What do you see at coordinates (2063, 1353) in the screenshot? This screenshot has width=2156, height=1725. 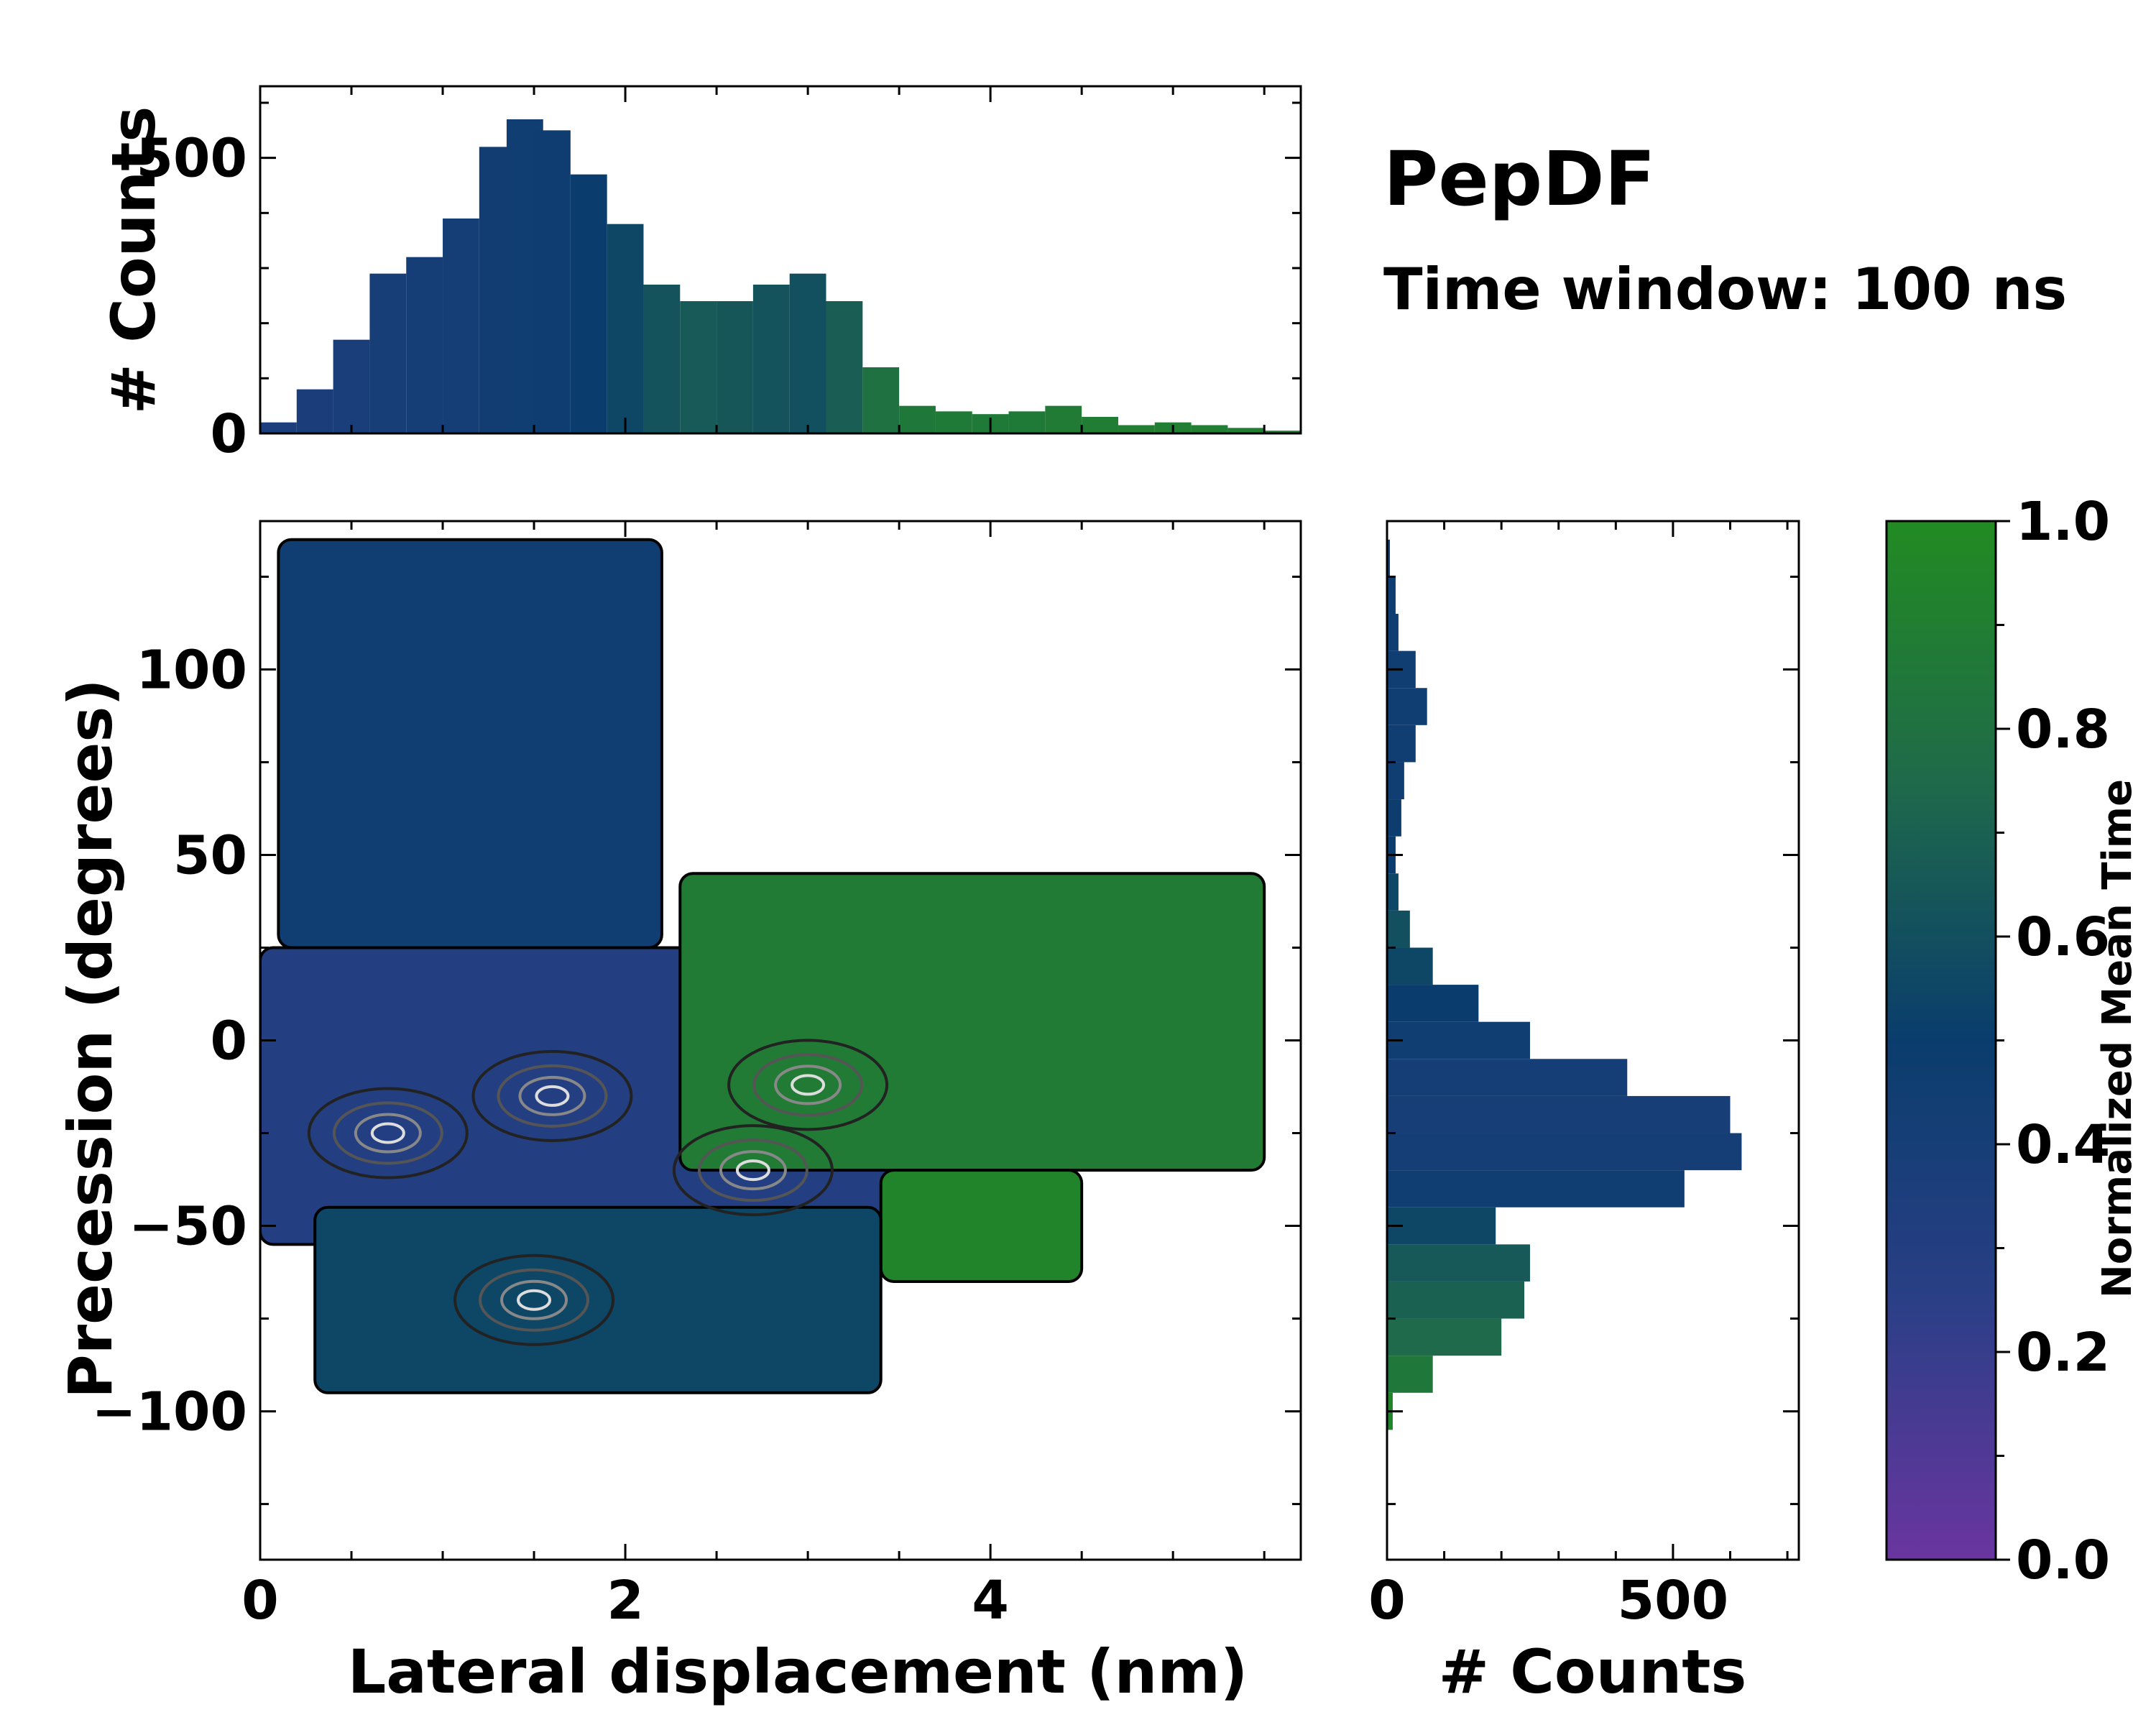 I see `colorbar-tick-label: 0.2` at bounding box center [2063, 1353].